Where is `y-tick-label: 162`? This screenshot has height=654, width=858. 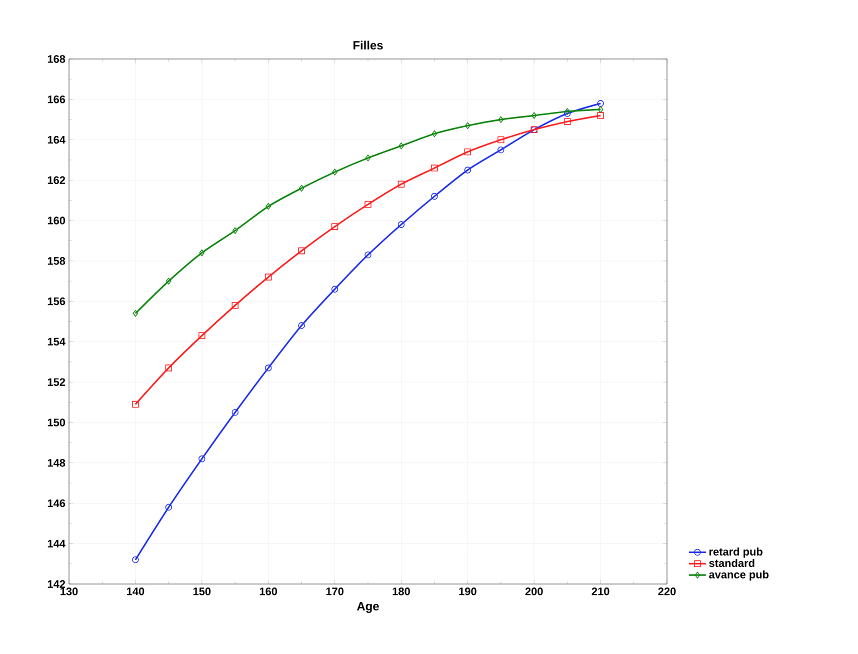 y-tick-label: 162 is located at coordinates (57, 180).